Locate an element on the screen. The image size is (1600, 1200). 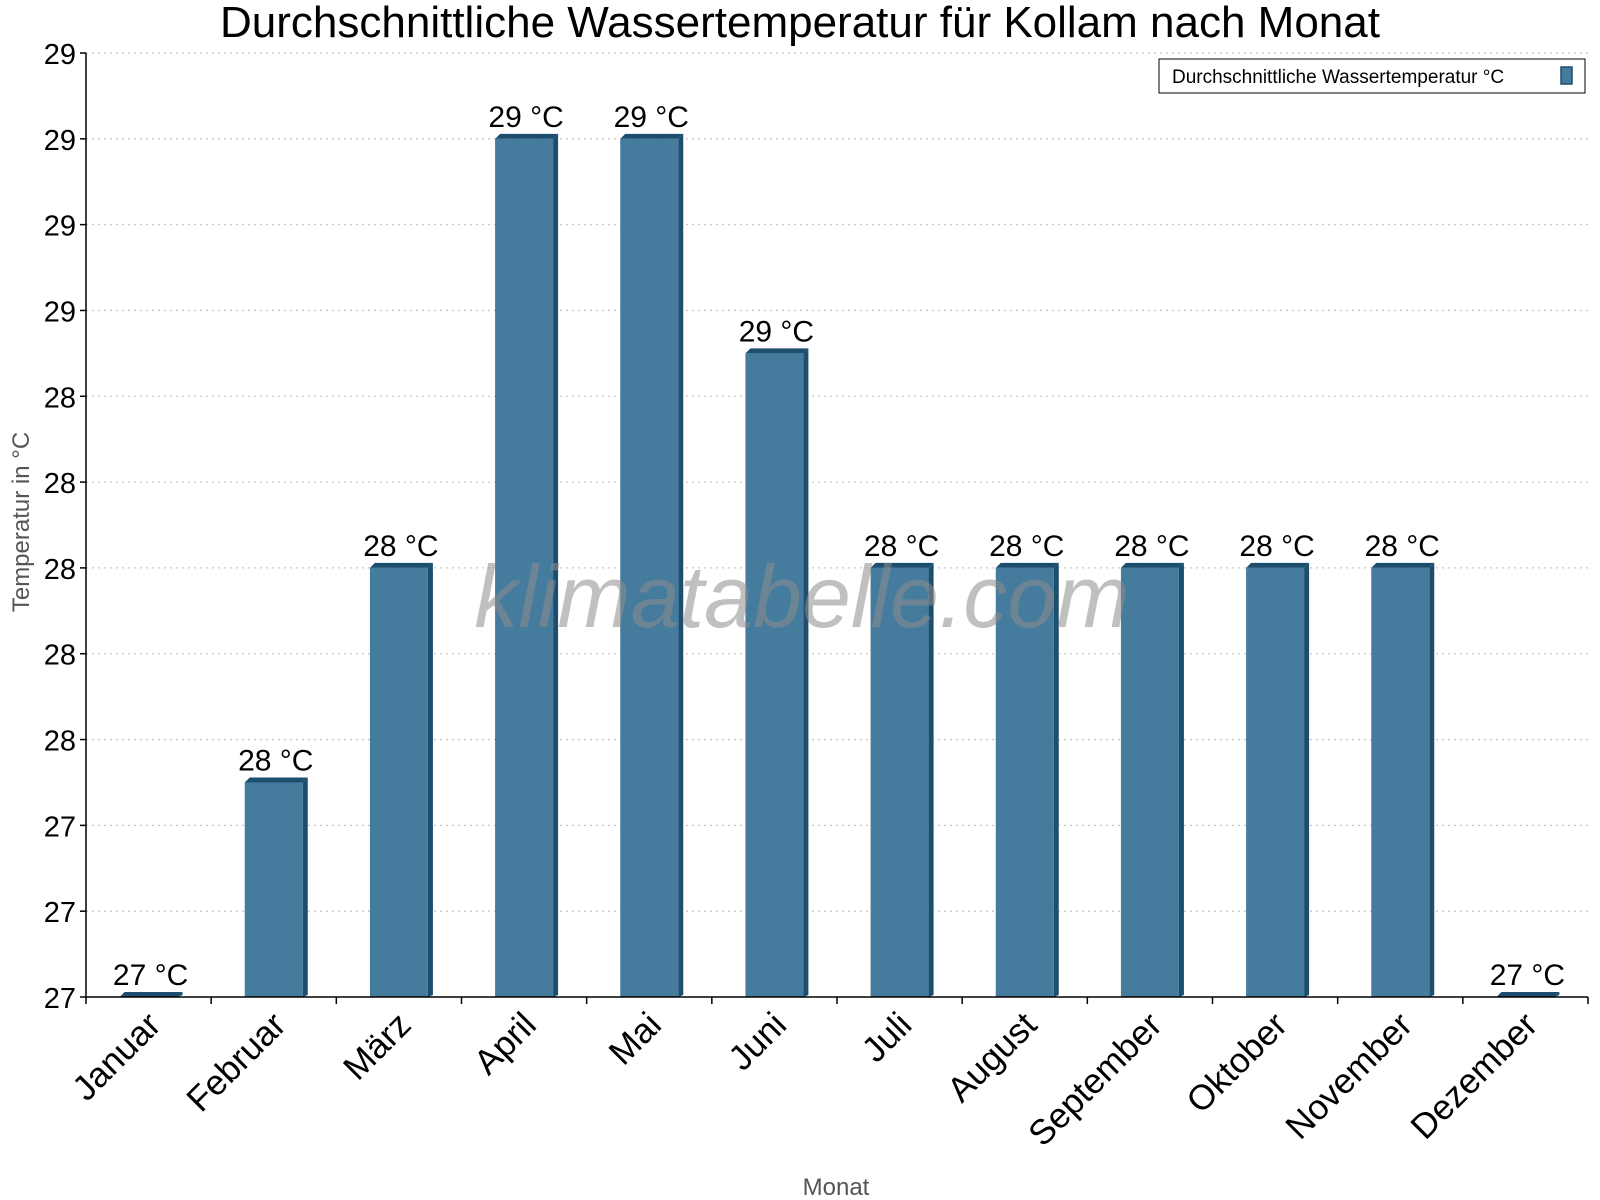
bar-märz is located at coordinates (401, 779).